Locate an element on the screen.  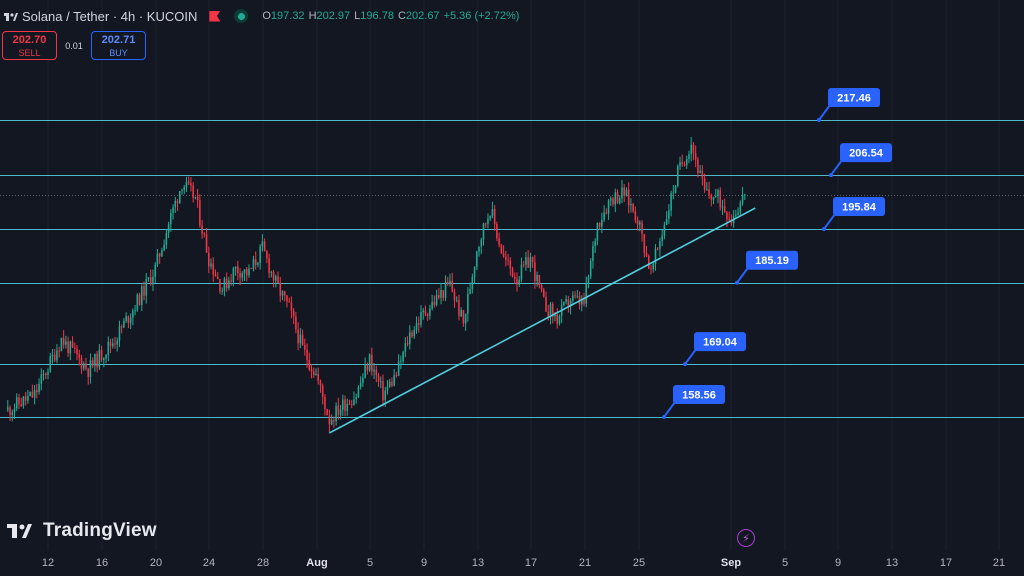
tradingview-small-logo-icon is located at coordinates (11, 17).